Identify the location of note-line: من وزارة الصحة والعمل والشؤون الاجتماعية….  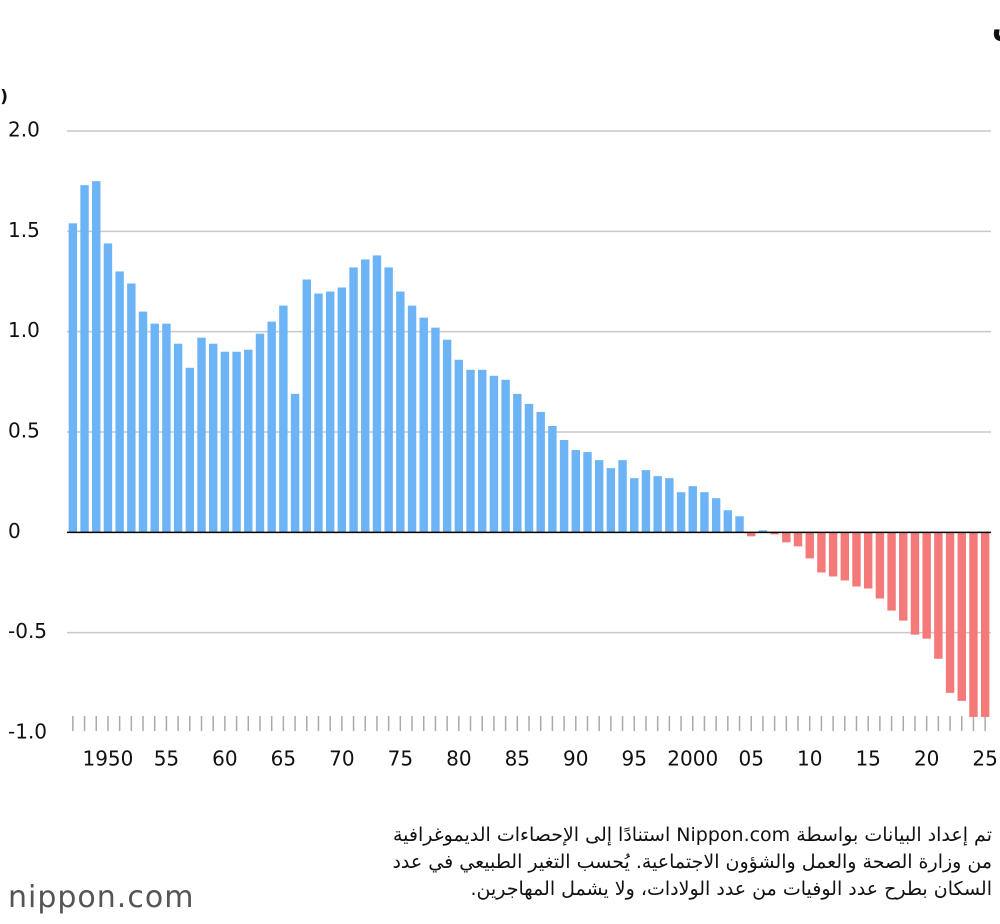
(692, 862).